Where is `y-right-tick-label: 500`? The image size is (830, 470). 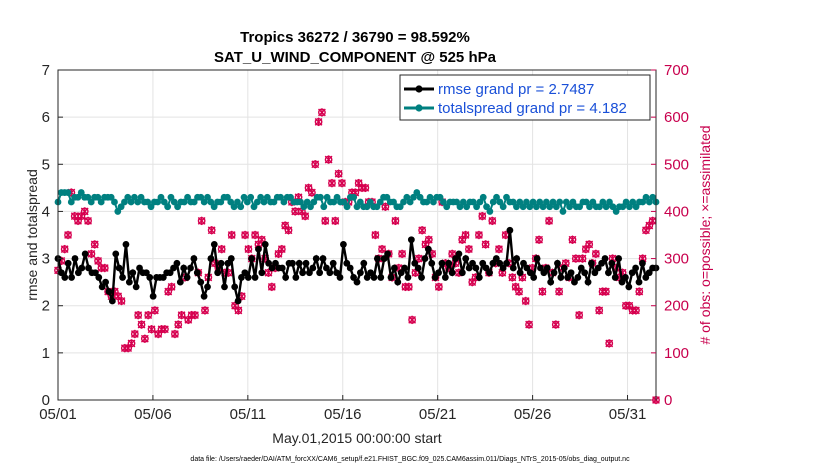
y-right-tick-label: 500 is located at coordinates (676, 164).